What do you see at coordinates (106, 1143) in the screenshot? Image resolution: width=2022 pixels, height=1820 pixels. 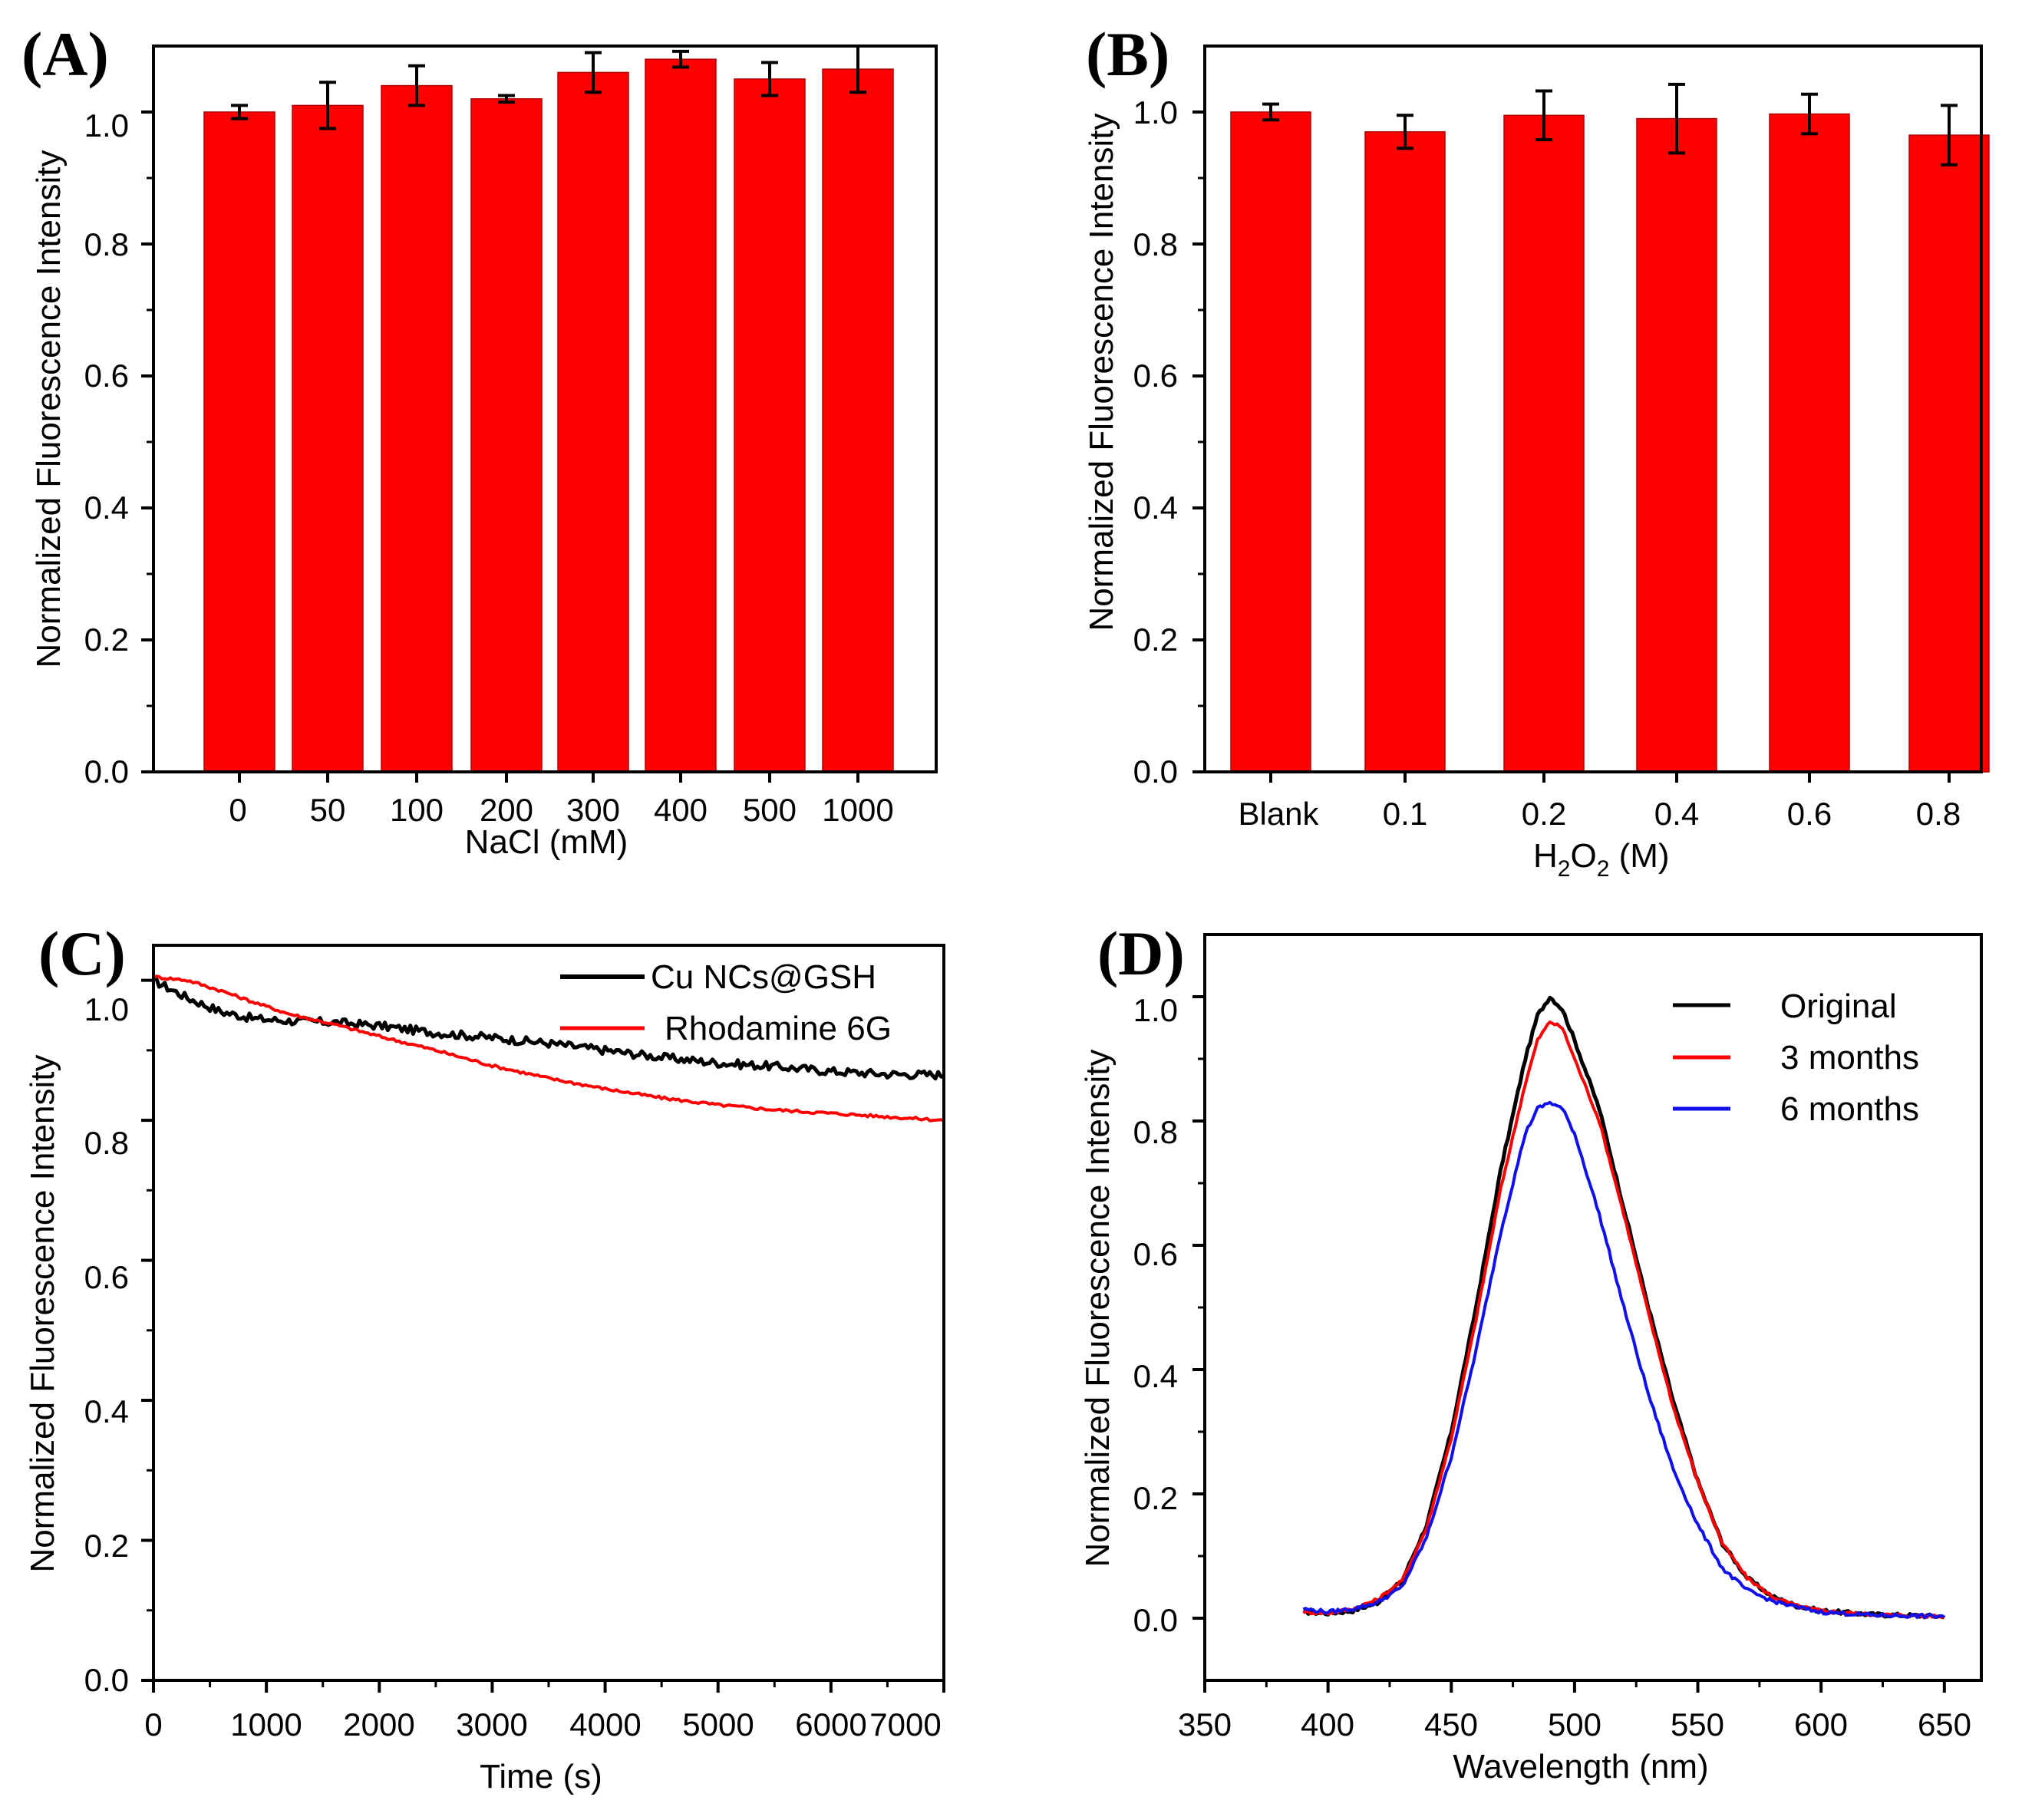 I see `panel-c-ytick-label: 0.8` at bounding box center [106, 1143].